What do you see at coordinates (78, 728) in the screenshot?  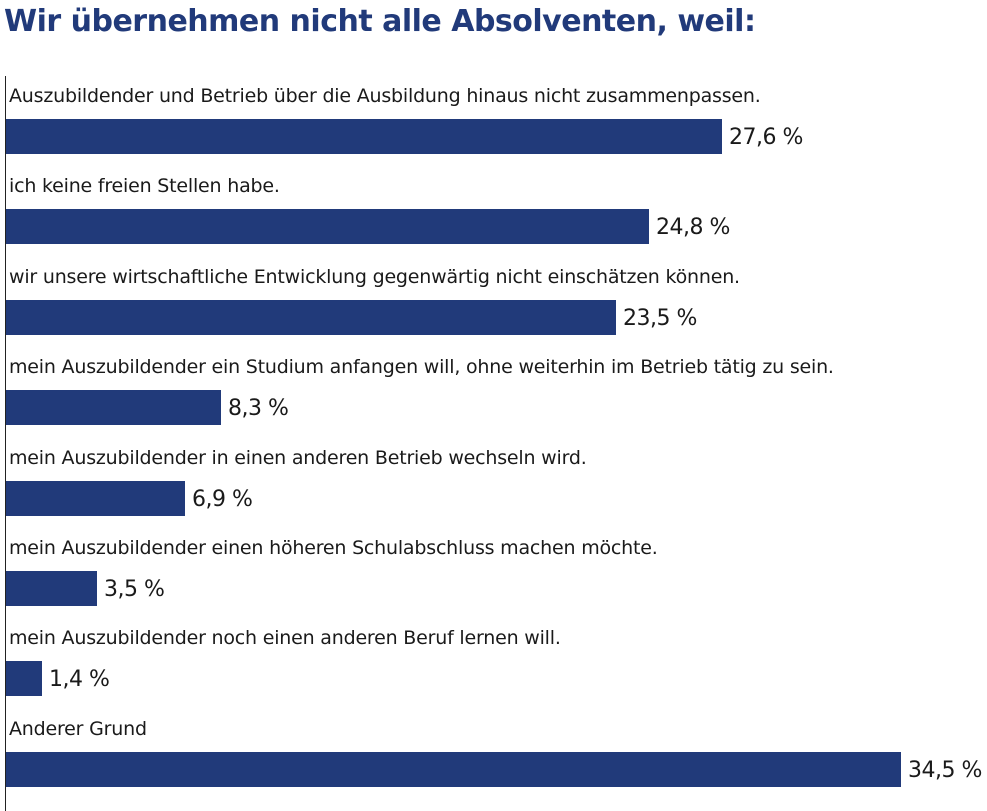 I see `category-label: Anderer Grund` at bounding box center [78, 728].